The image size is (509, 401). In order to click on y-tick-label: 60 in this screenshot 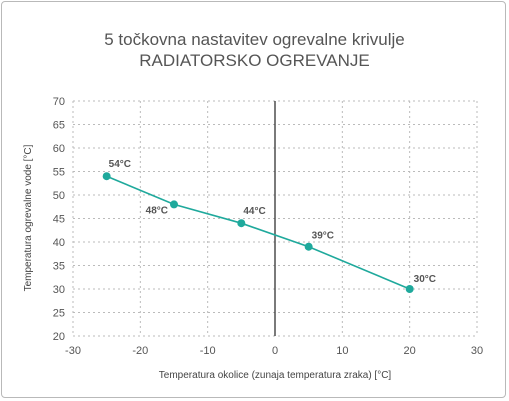, I will do `click(59, 149)`.